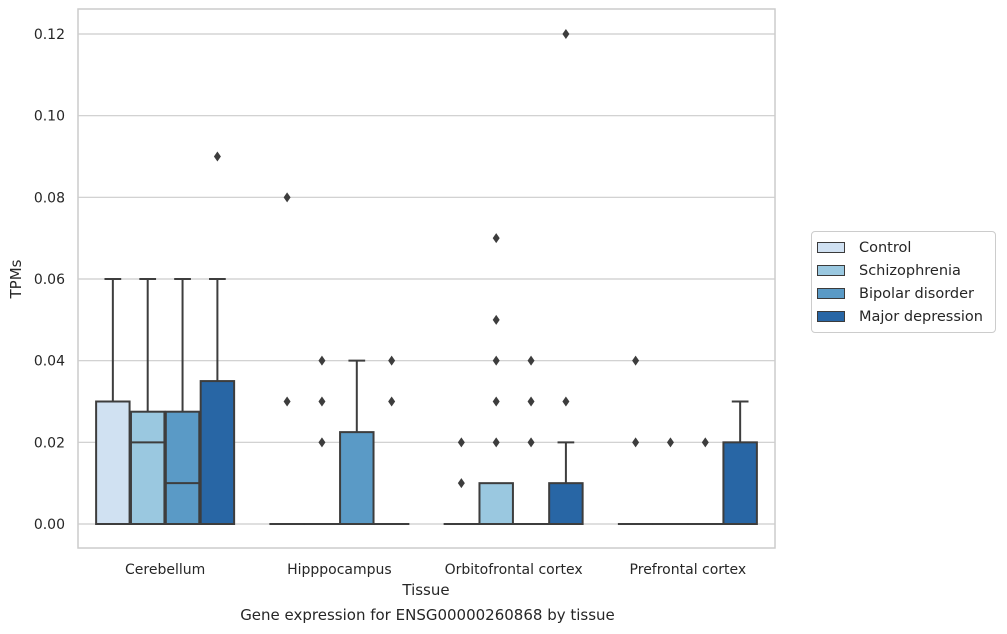 This screenshot has width=1007, height=634. Describe the element at coordinates (885, 247) in the screenshot. I see `legend-label: Control` at that location.